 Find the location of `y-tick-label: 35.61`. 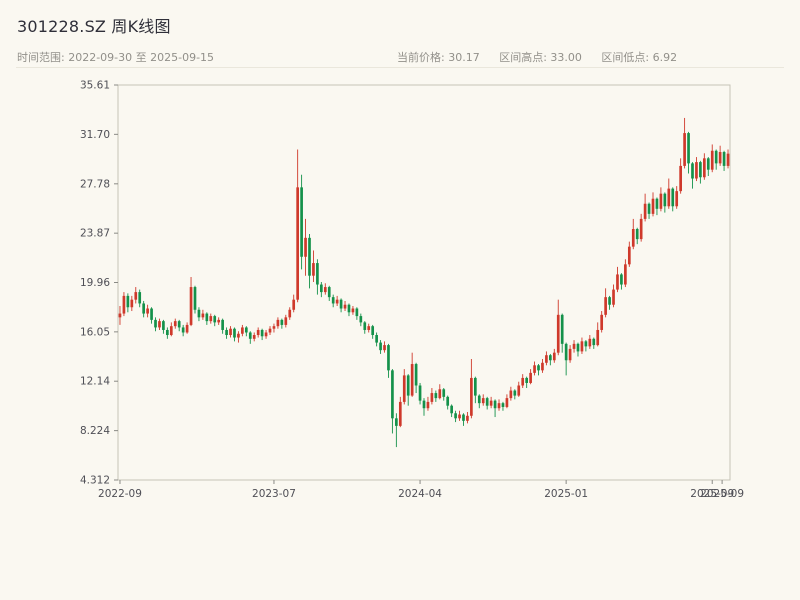

y-tick-label: 35.61 is located at coordinates (95, 86).